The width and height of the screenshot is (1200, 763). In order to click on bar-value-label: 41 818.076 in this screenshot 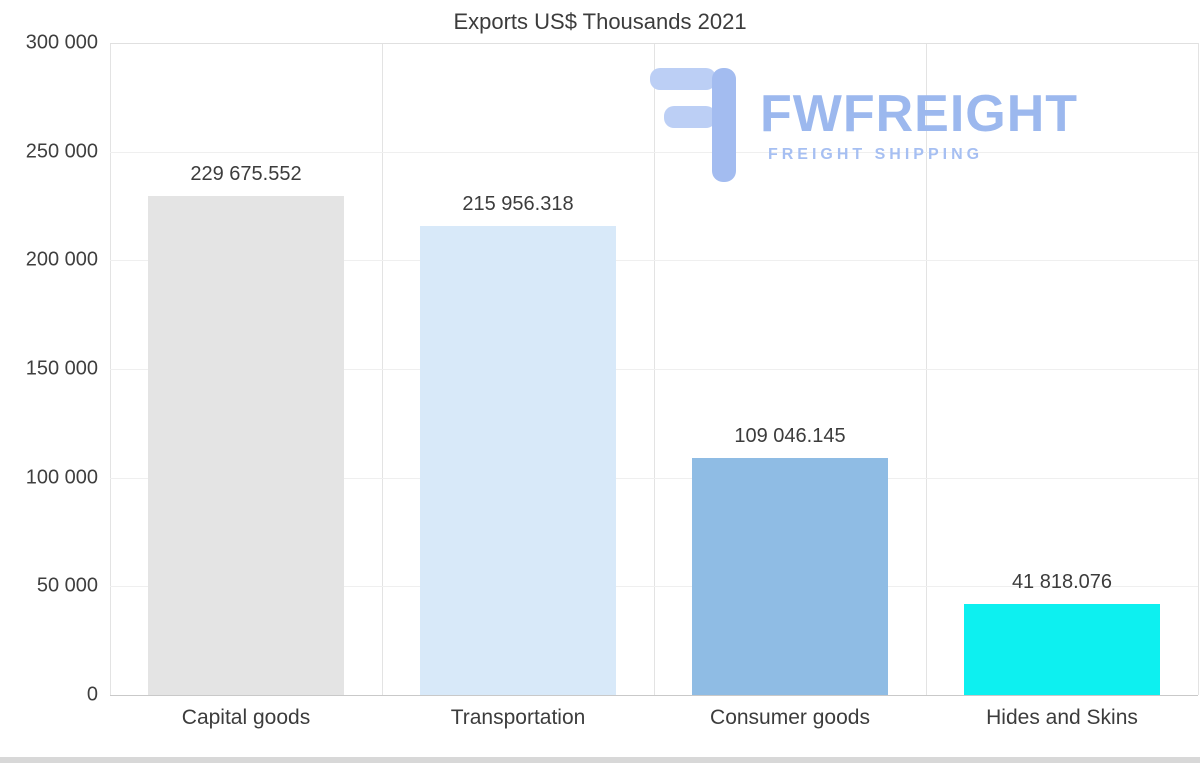, I will do `click(1062, 582)`.